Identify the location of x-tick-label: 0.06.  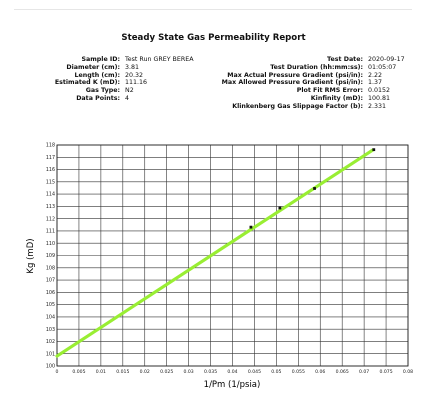
(320, 372).